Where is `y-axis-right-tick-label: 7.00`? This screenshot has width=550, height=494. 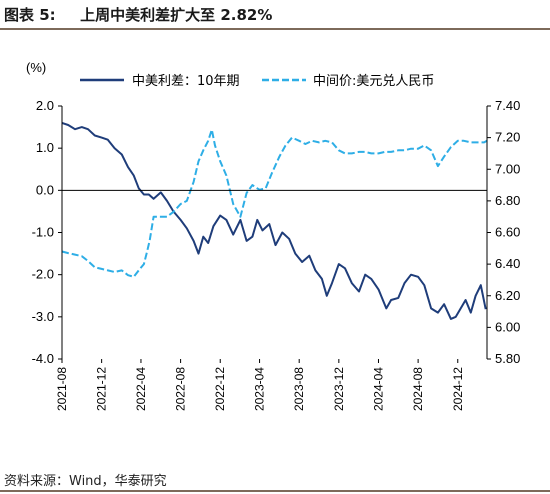
y-axis-right-tick-label: 7.00 is located at coordinates (507, 168).